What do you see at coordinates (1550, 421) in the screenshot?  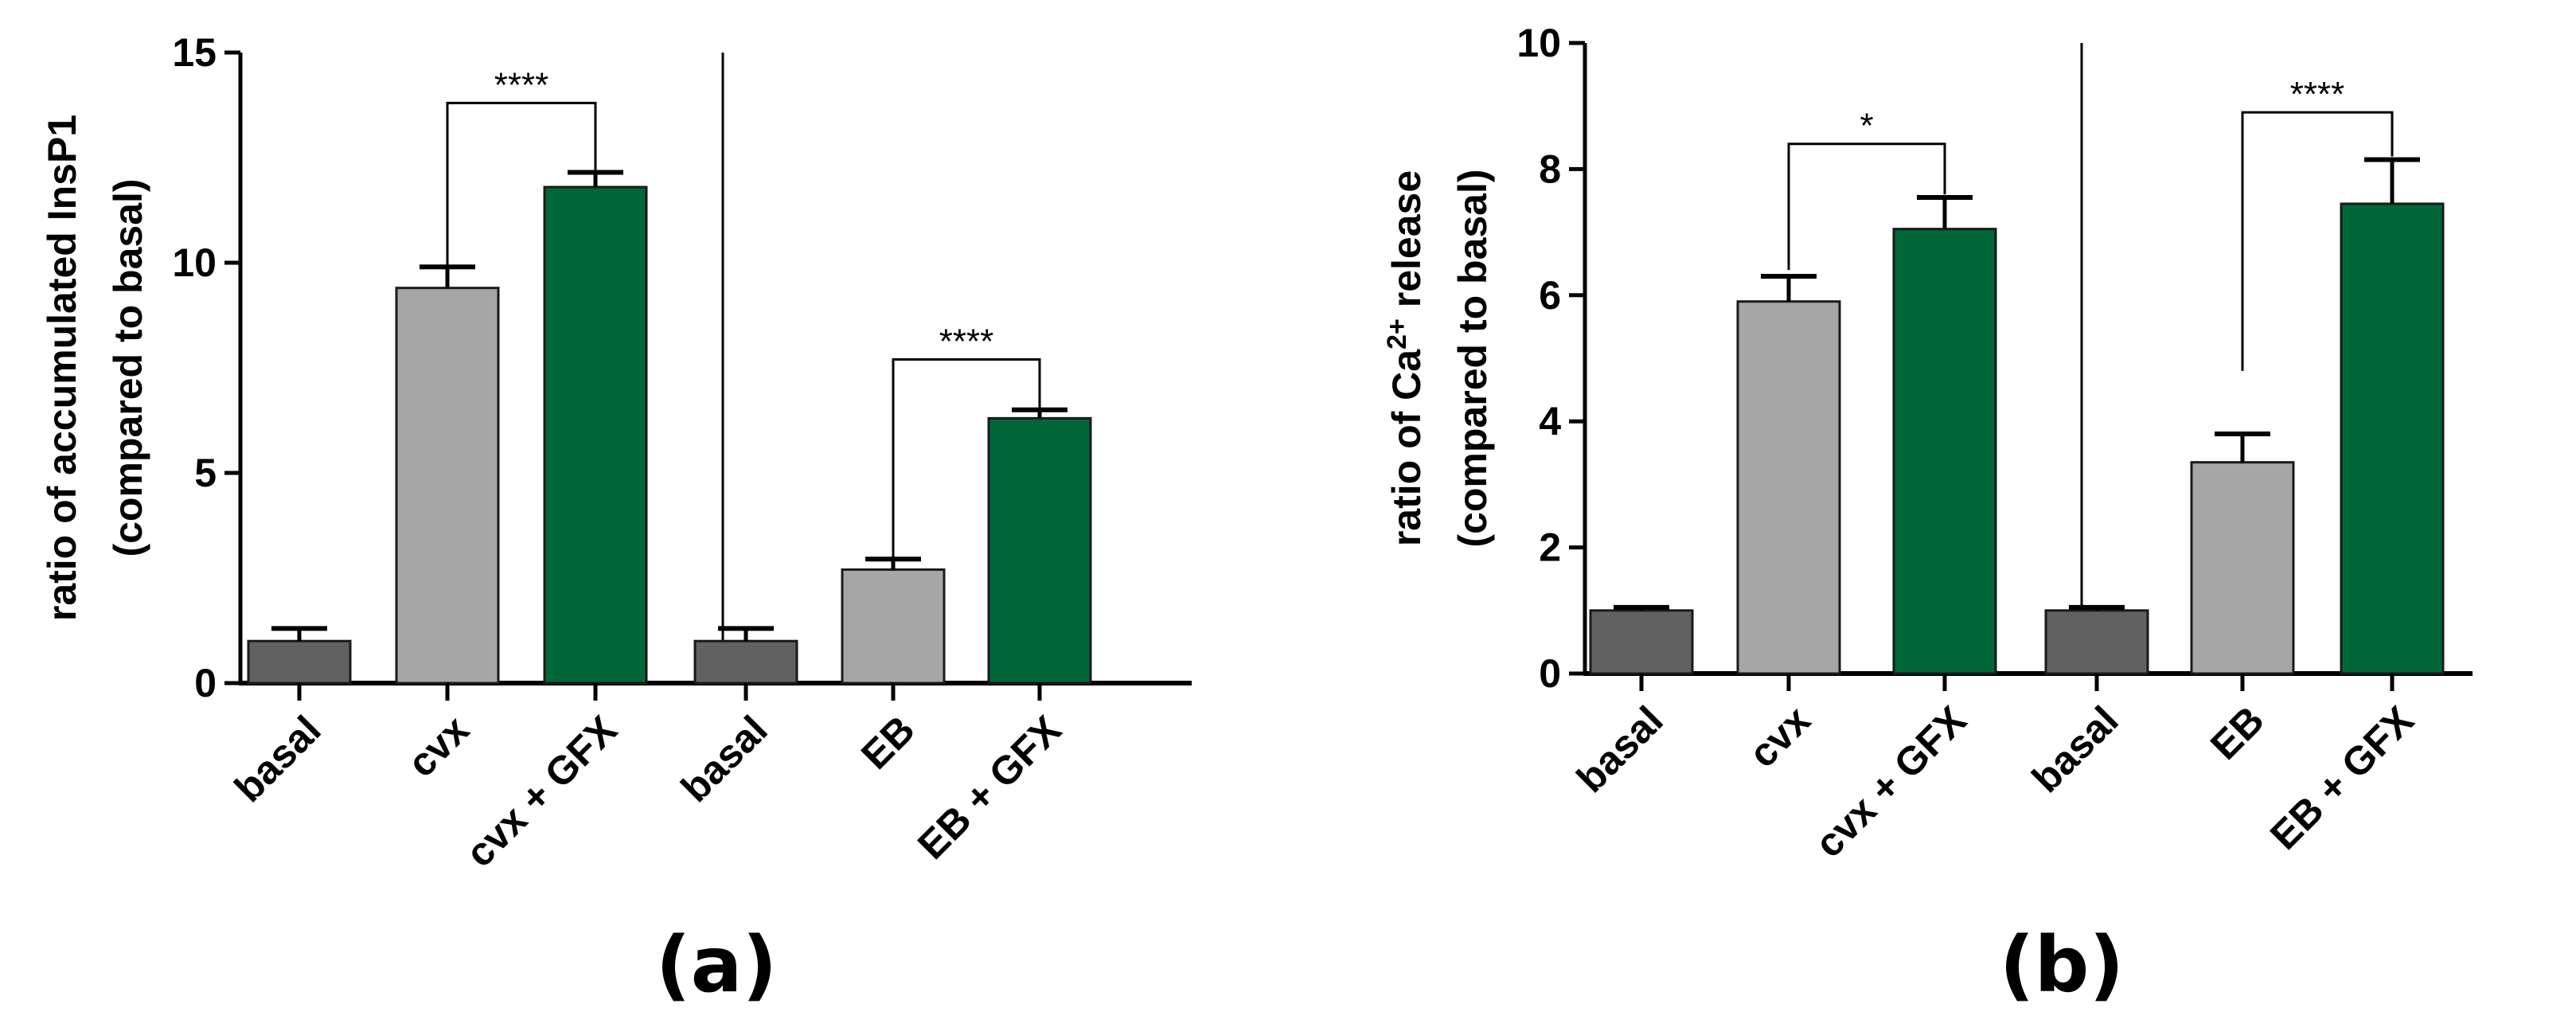 I see `y-tick-label: 4` at bounding box center [1550, 421].